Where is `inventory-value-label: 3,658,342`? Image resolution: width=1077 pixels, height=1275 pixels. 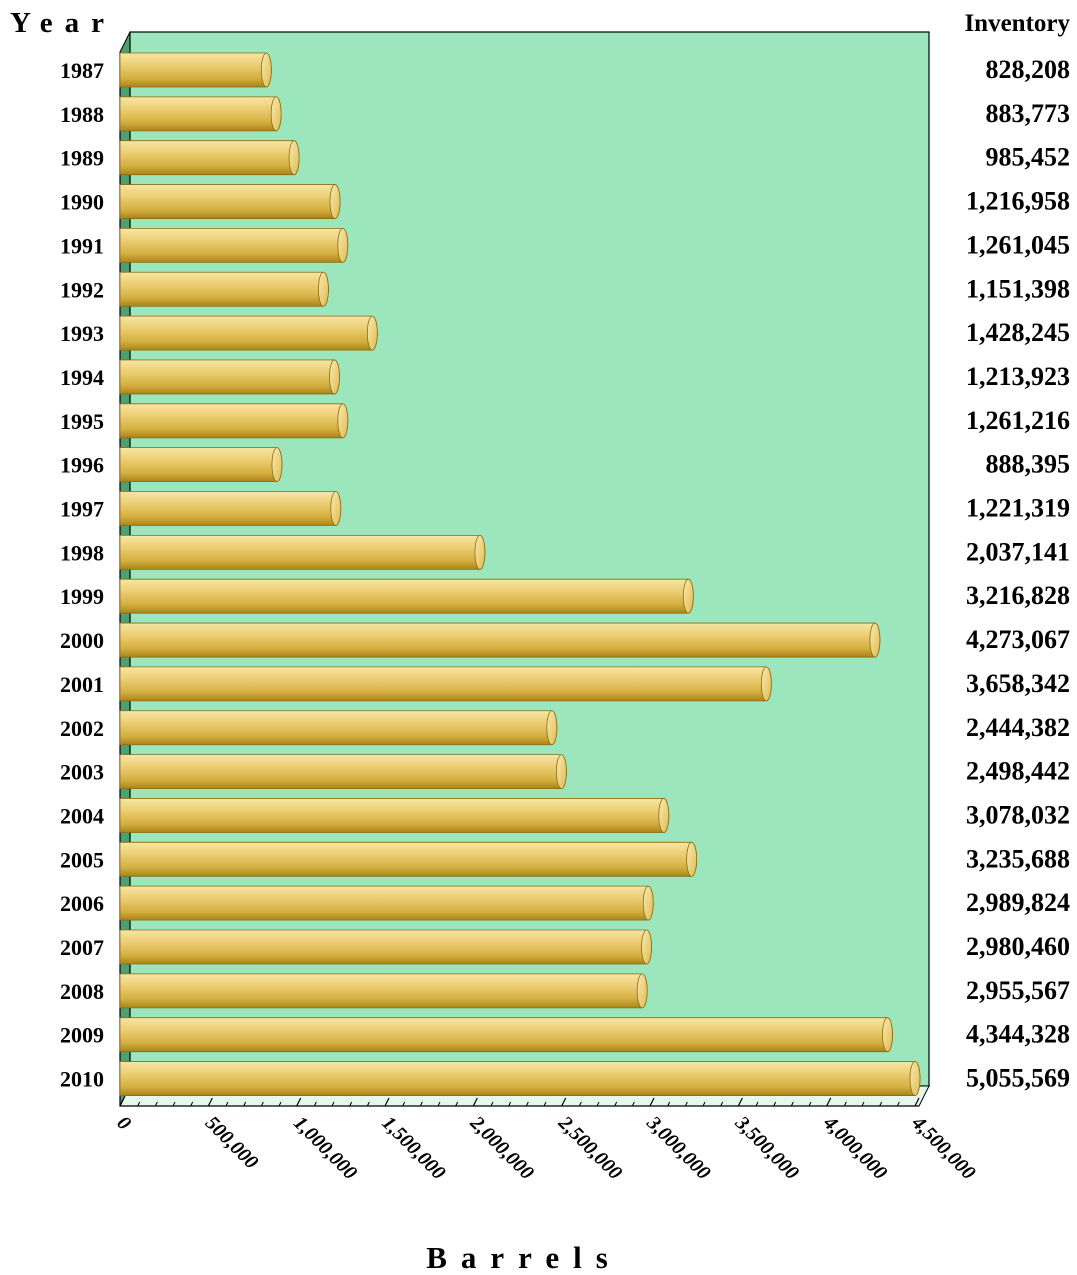 inventory-value-label: 3,658,342 is located at coordinates (1018, 683).